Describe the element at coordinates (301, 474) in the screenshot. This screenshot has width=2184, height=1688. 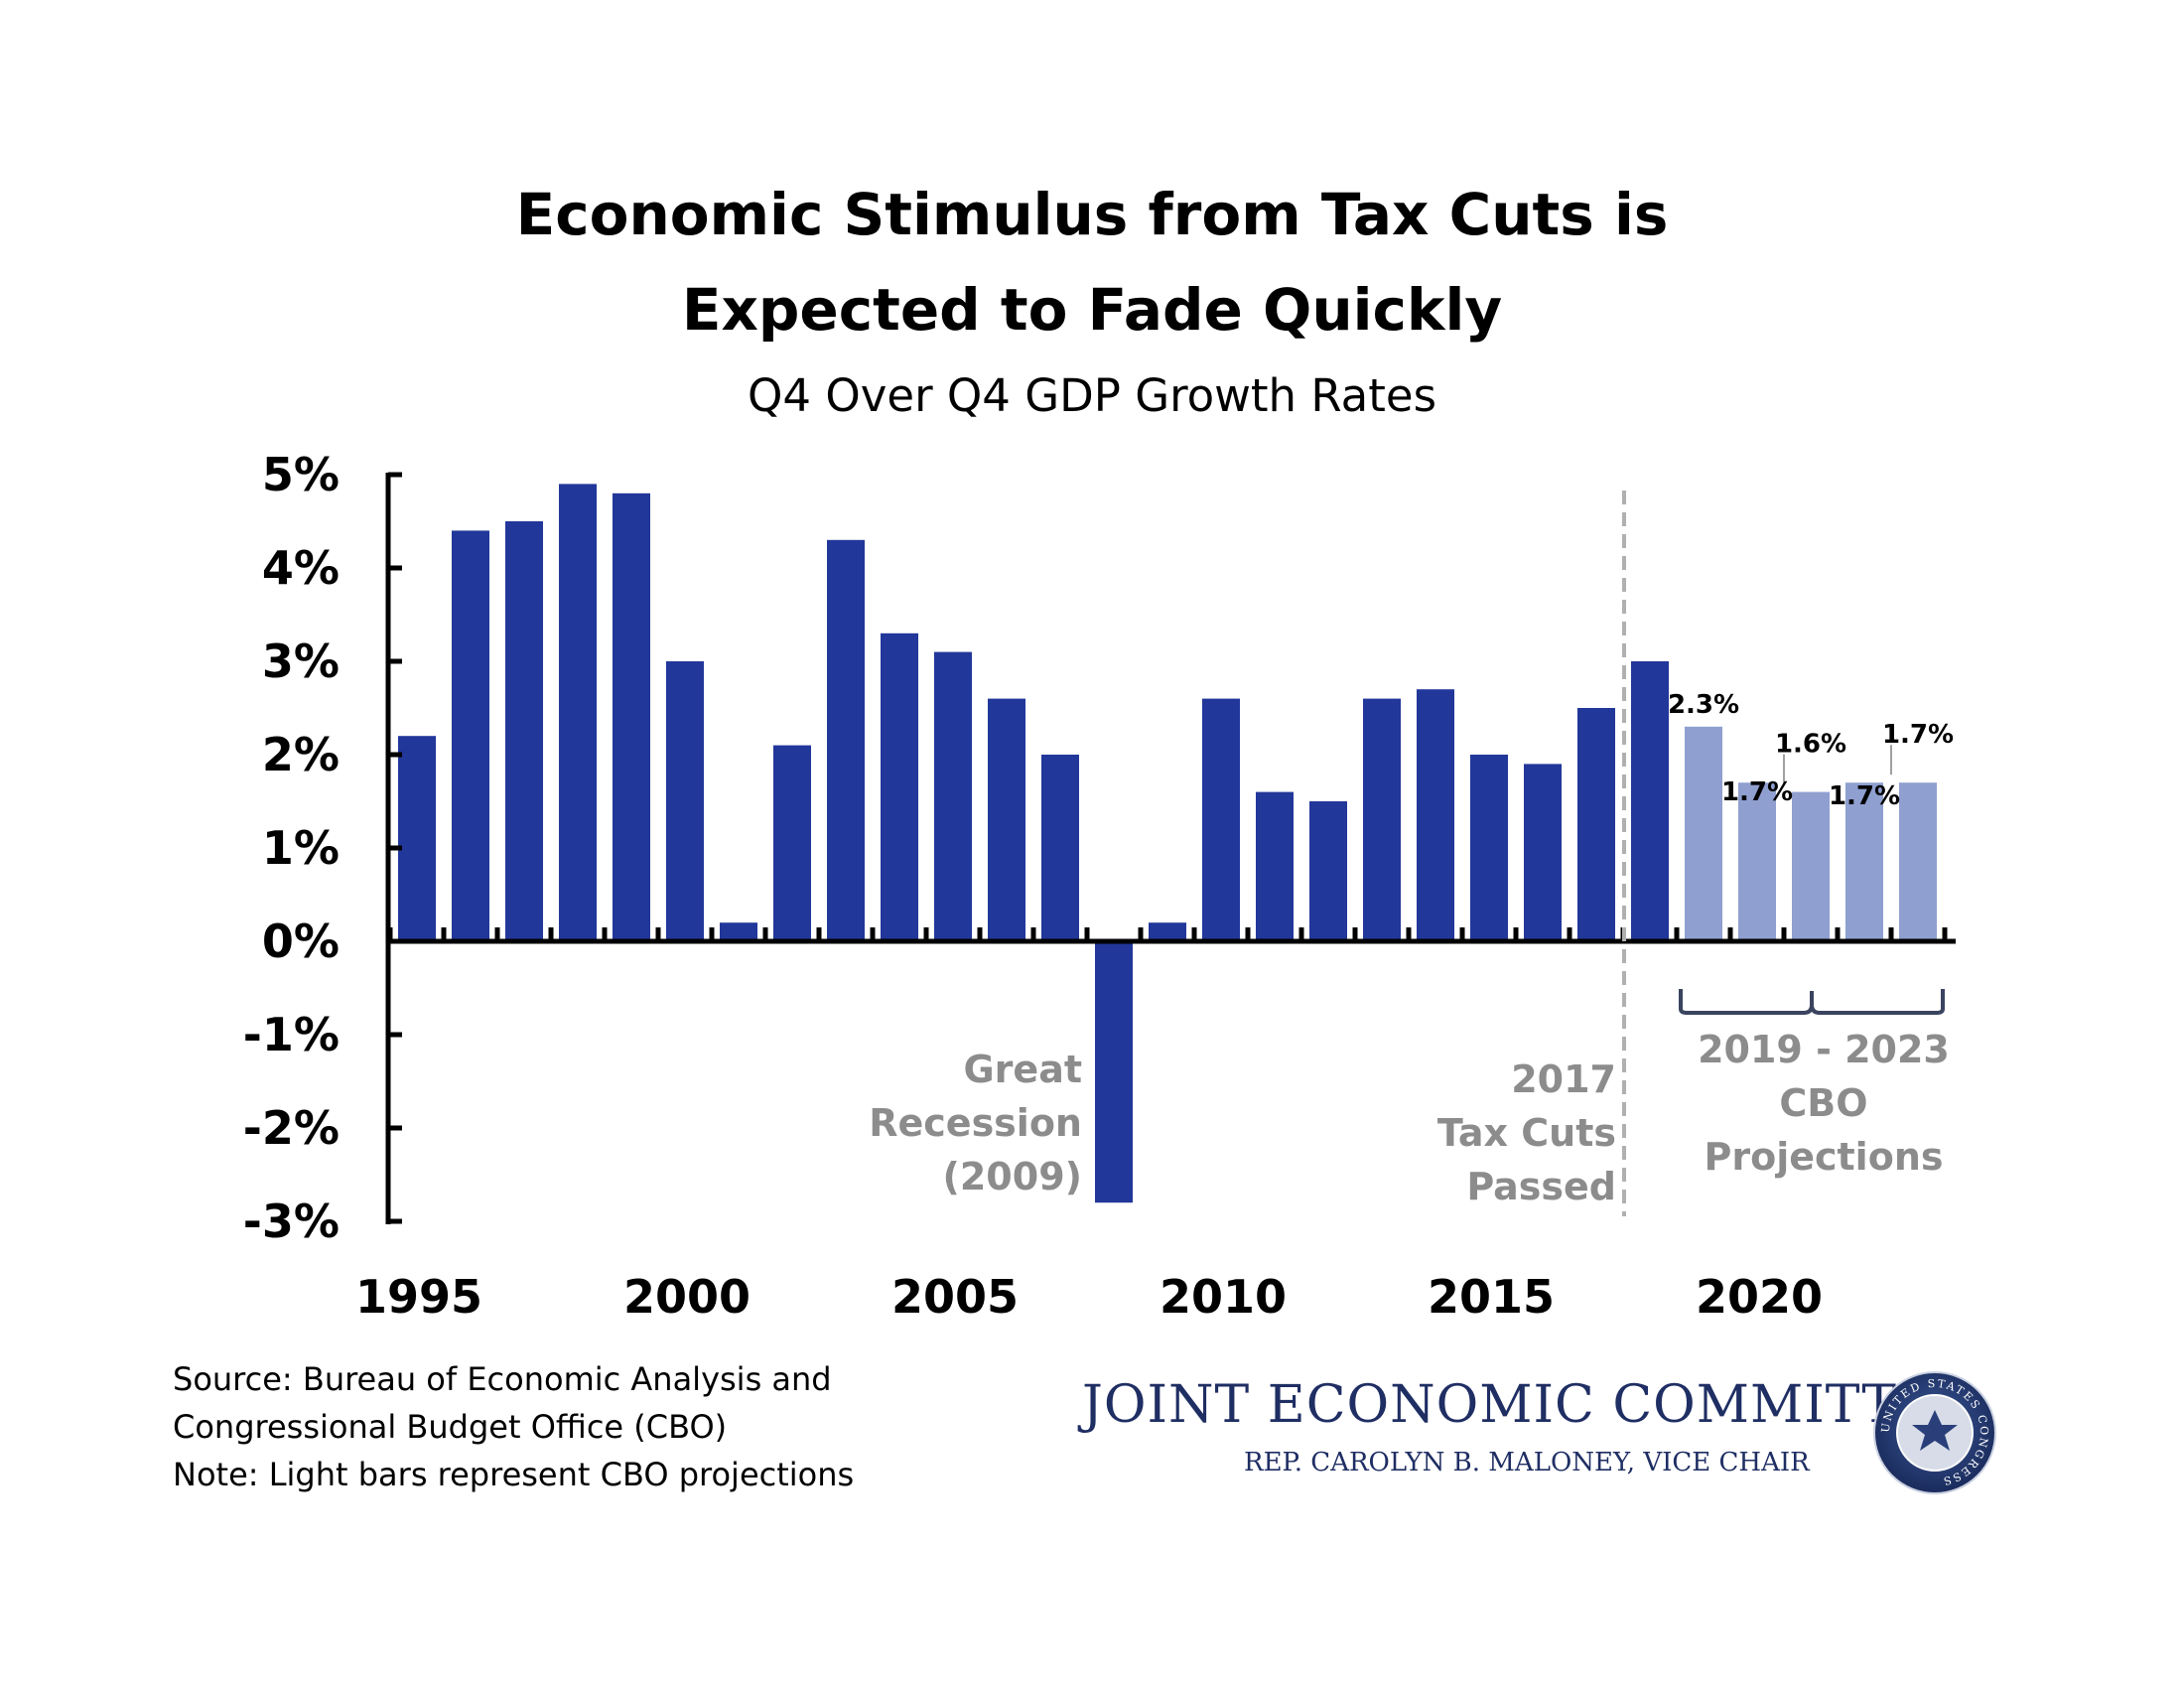
I see `y-tick-label: 5%` at that location.